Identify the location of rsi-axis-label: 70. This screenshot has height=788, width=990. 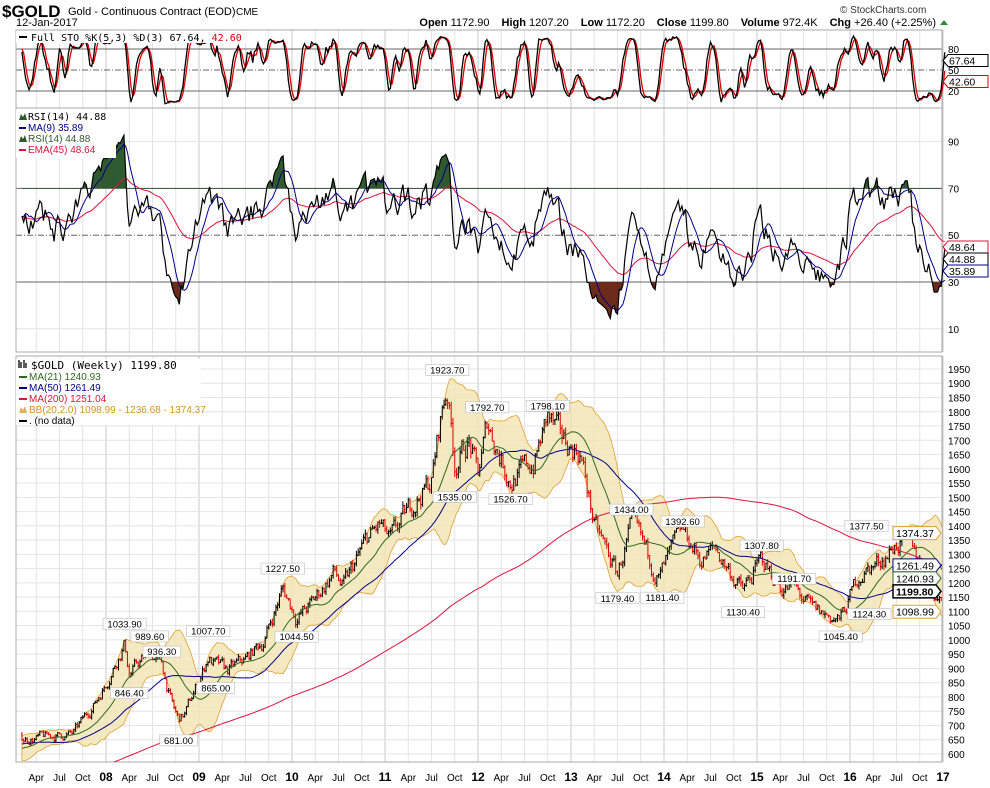
(954, 189).